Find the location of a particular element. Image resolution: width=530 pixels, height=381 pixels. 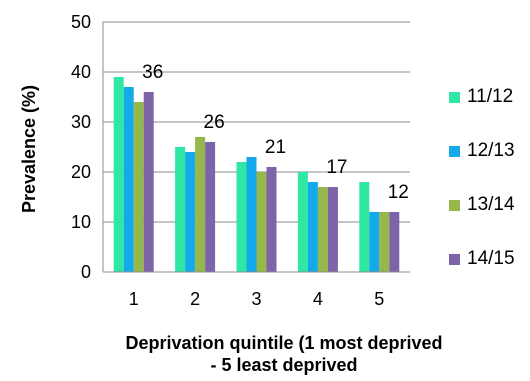

x-tick-label: 2 is located at coordinates (195, 299).